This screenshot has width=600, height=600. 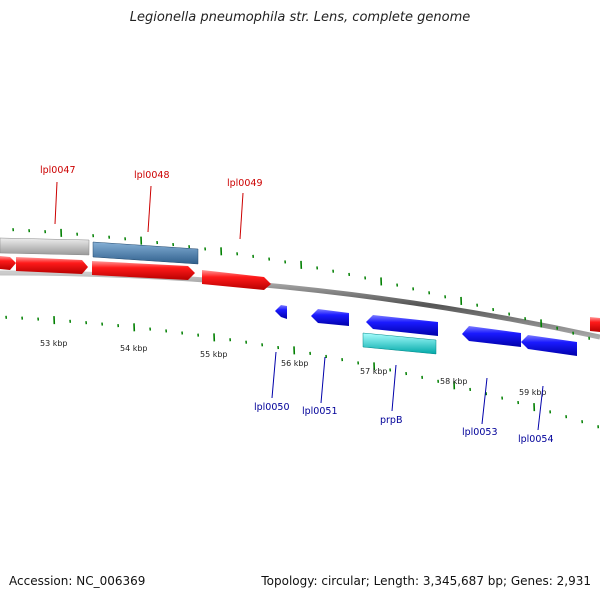 What do you see at coordinates (391, 420) in the screenshot?
I see `gene-label-prpb: prpB` at bounding box center [391, 420].